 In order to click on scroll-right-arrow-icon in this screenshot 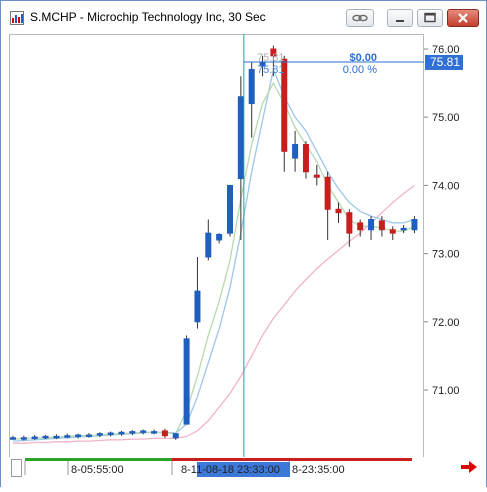, I will do `click(469, 467)`.